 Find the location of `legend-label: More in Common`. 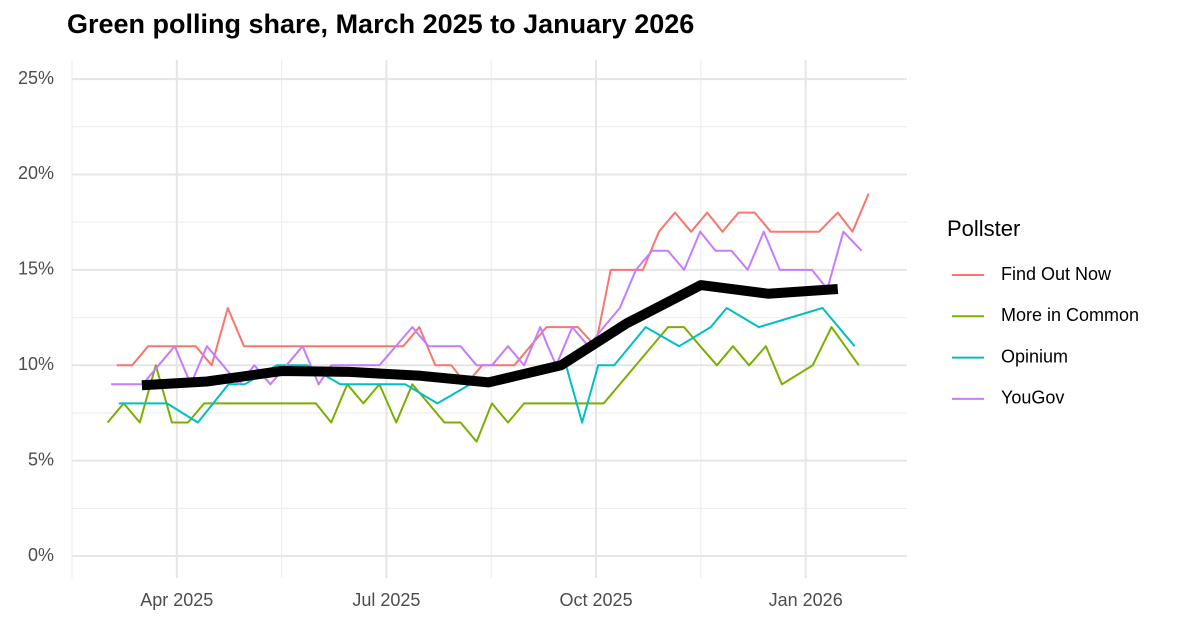

legend-label: More in Common is located at coordinates (1070, 315).